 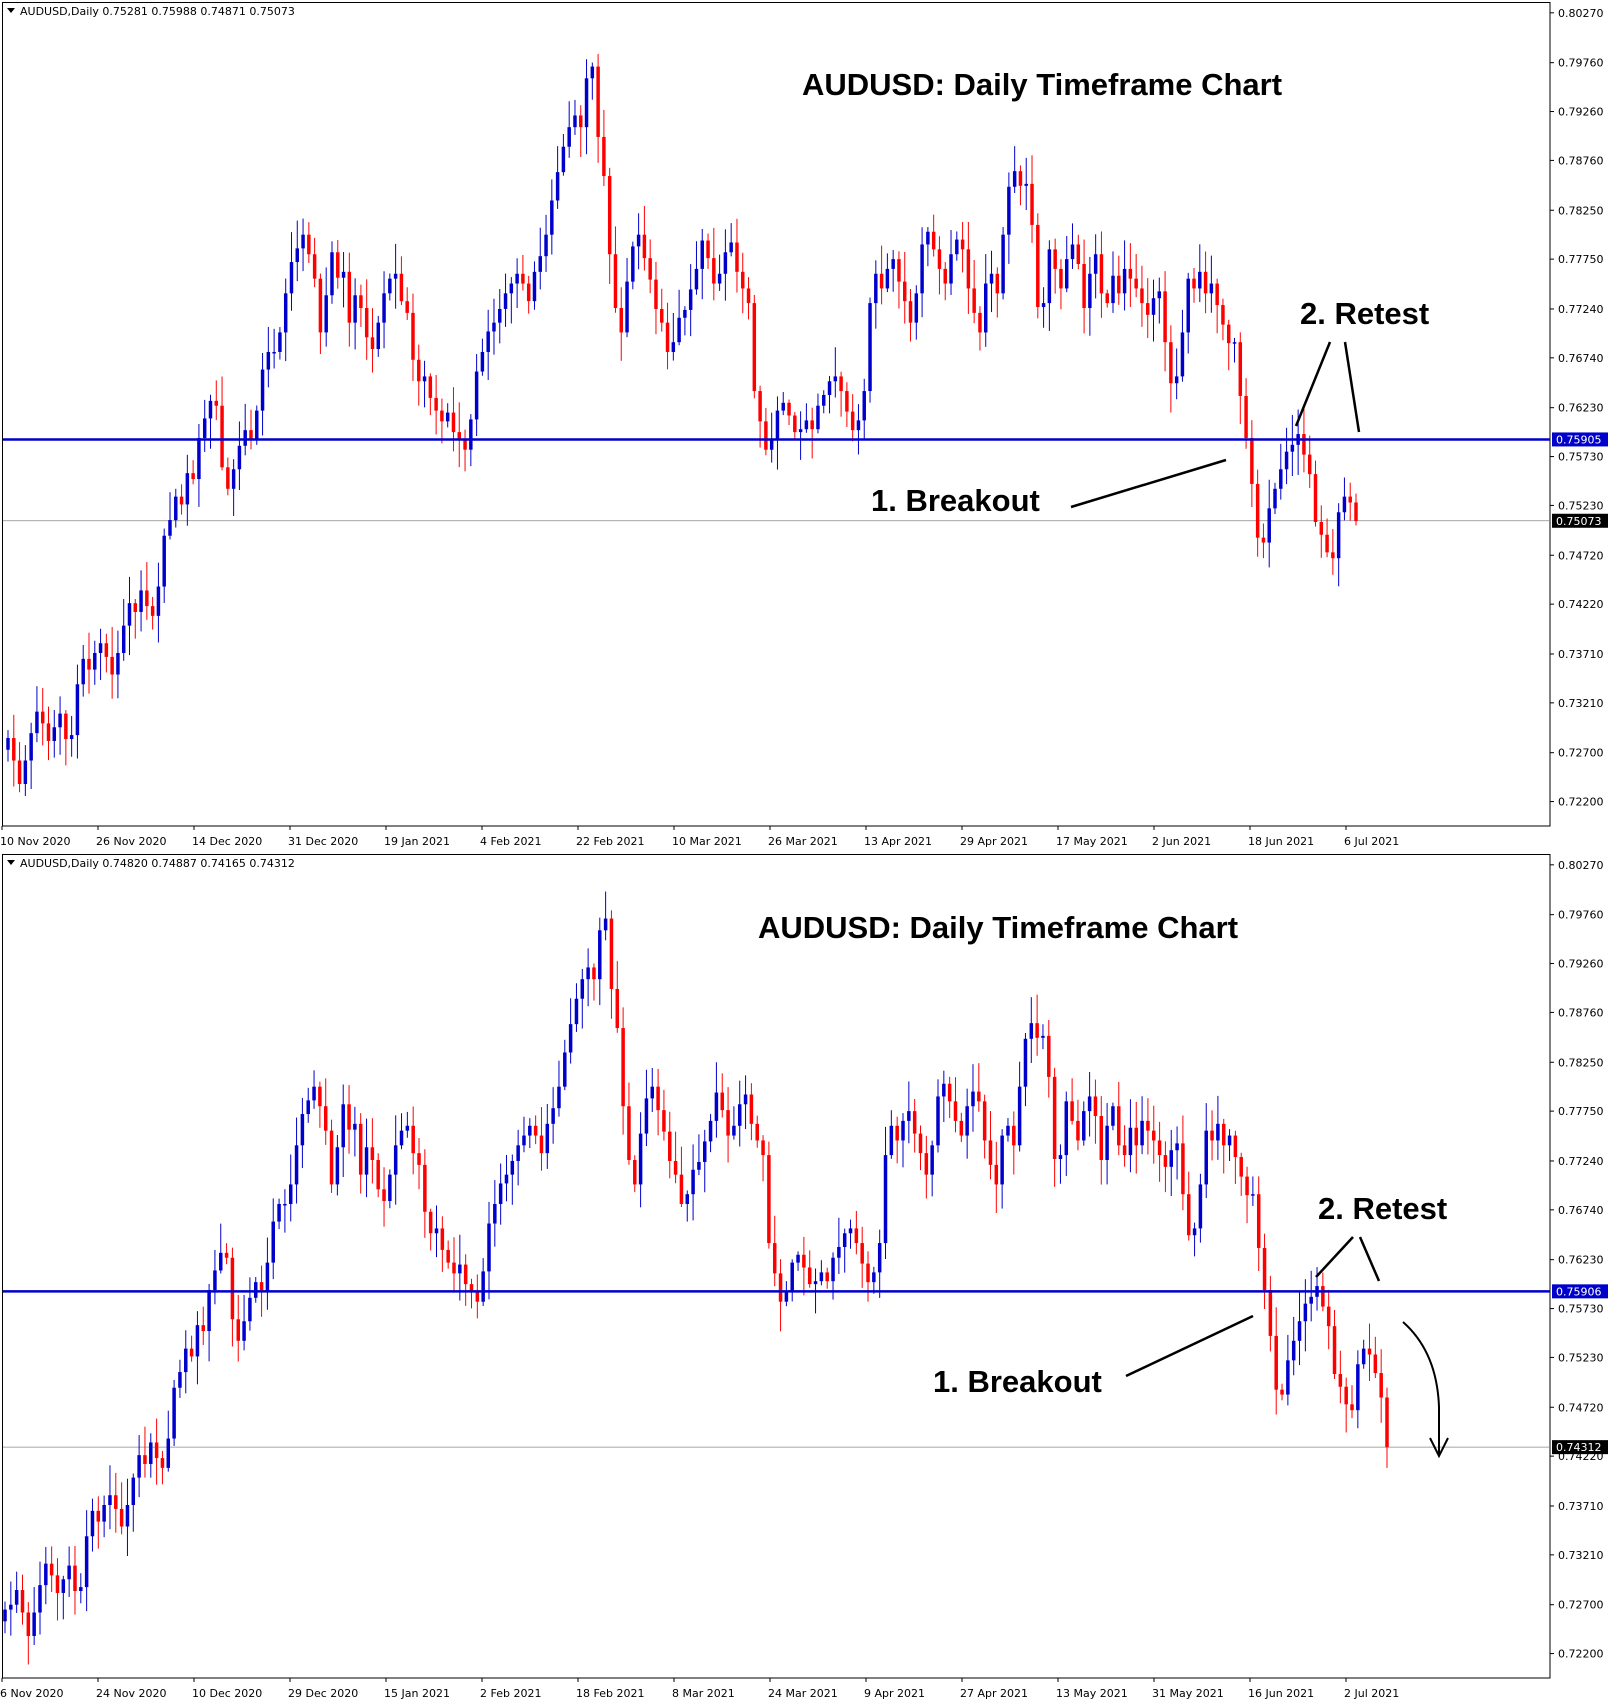 What do you see at coordinates (1581, 1605) in the screenshot?
I see `y-tick-label: 0.72700` at bounding box center [1581, 1605].